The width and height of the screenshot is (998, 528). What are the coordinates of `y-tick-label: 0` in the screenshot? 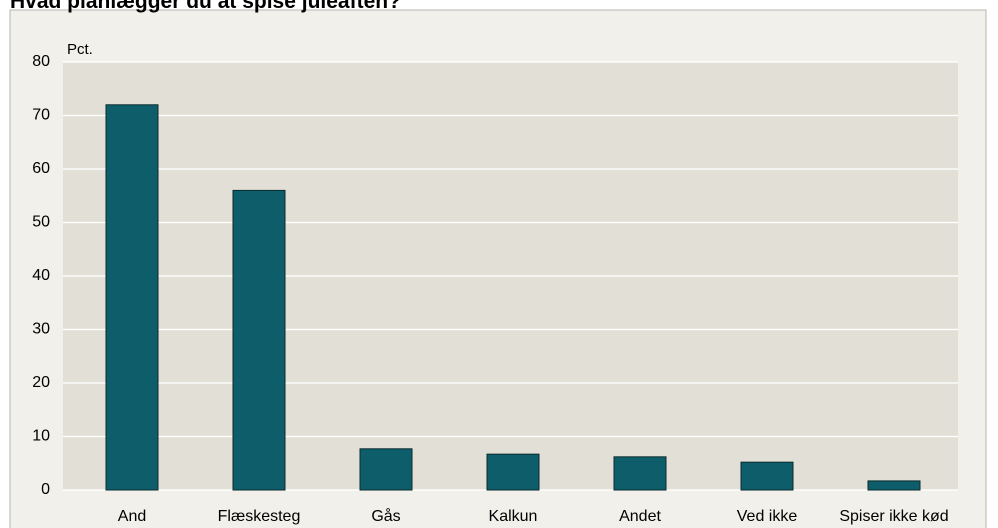 It's located at (45, 489).